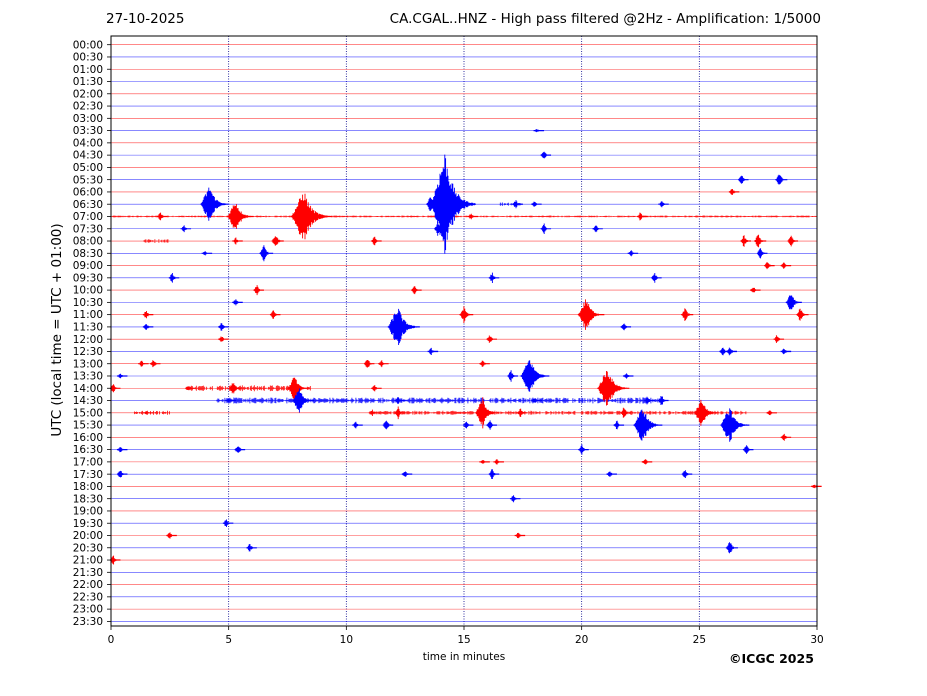 The image size is (927, 696). What do you see at coordinates (88, 291) in the screenshot?
I see `y-tick-label: 10:00` at bounding box center [88, 291].